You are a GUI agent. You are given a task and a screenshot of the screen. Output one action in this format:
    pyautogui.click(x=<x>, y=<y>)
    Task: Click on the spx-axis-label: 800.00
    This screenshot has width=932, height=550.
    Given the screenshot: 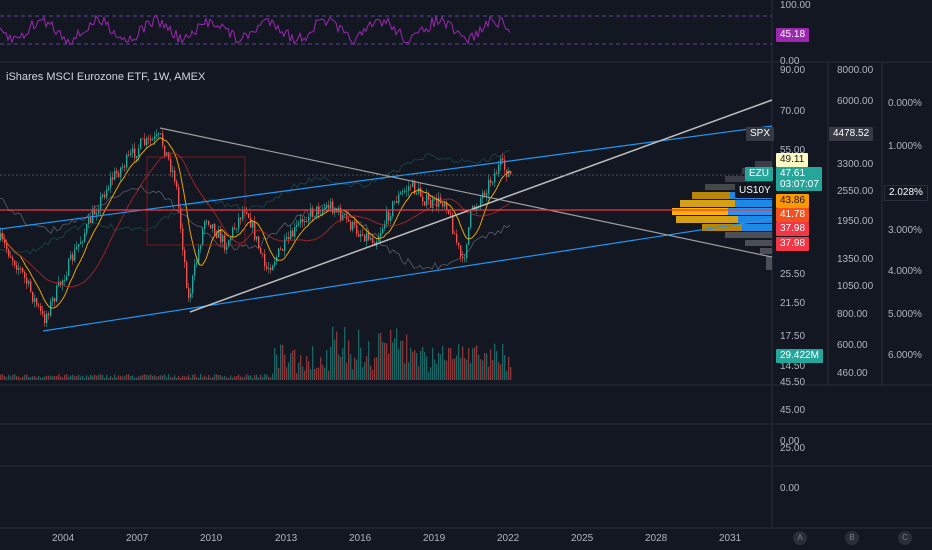 What is the action you would take?
    pyautogui.click(x=852, y=314)
    